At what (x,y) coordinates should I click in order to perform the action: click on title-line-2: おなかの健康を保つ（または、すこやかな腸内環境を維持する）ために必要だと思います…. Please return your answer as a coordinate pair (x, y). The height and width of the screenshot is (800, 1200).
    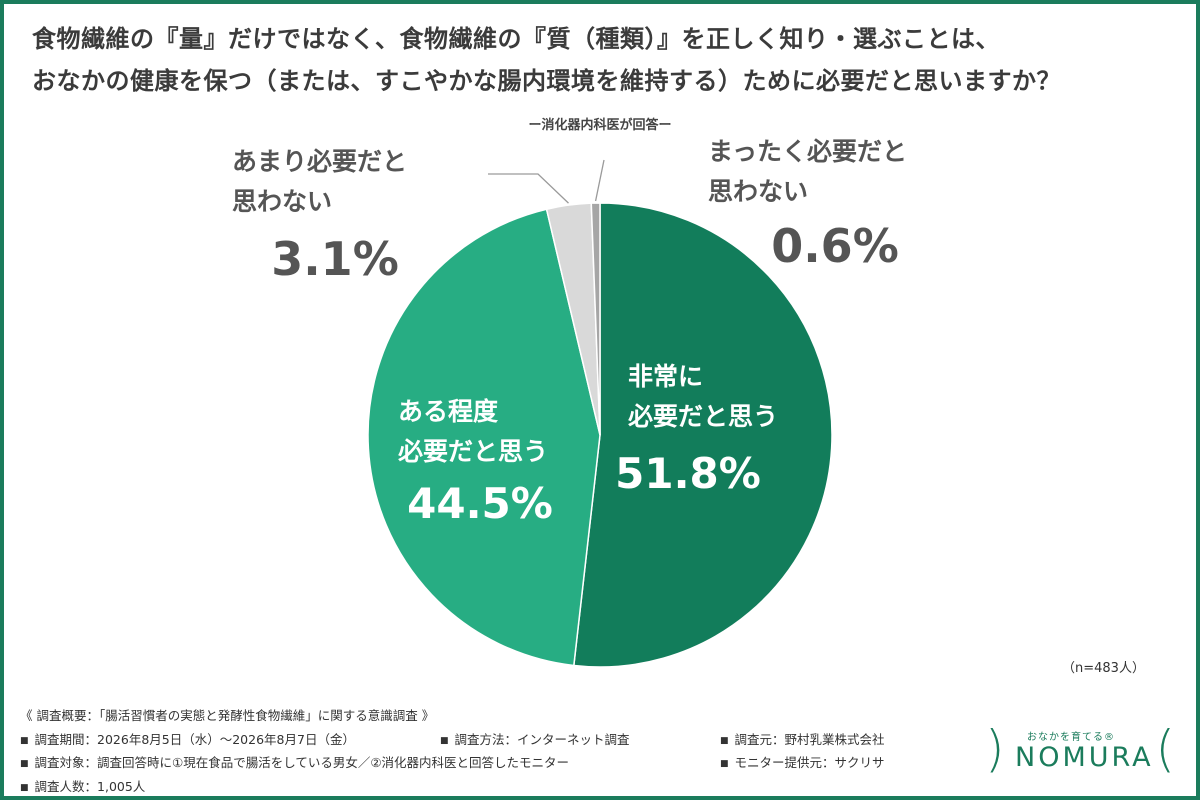
    Looking at the image, I should click on (546, 81).